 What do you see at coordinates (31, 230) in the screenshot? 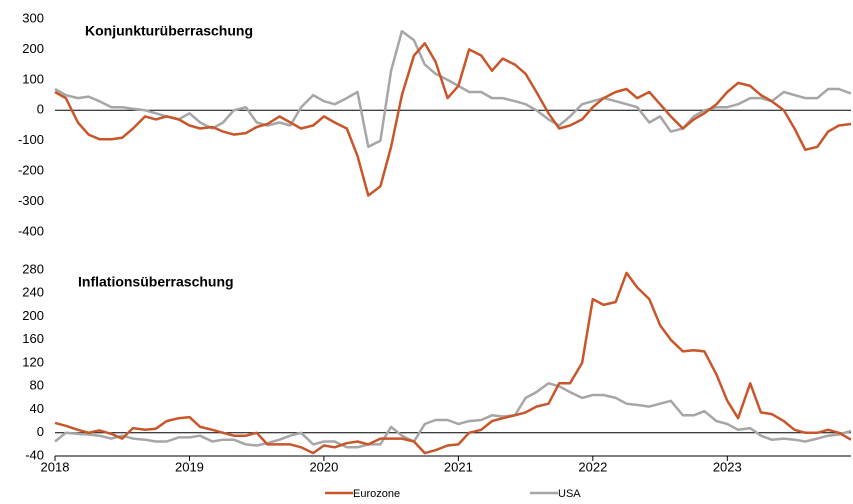
I see `y-tick-label: -400` at bounding box center [31, 230].